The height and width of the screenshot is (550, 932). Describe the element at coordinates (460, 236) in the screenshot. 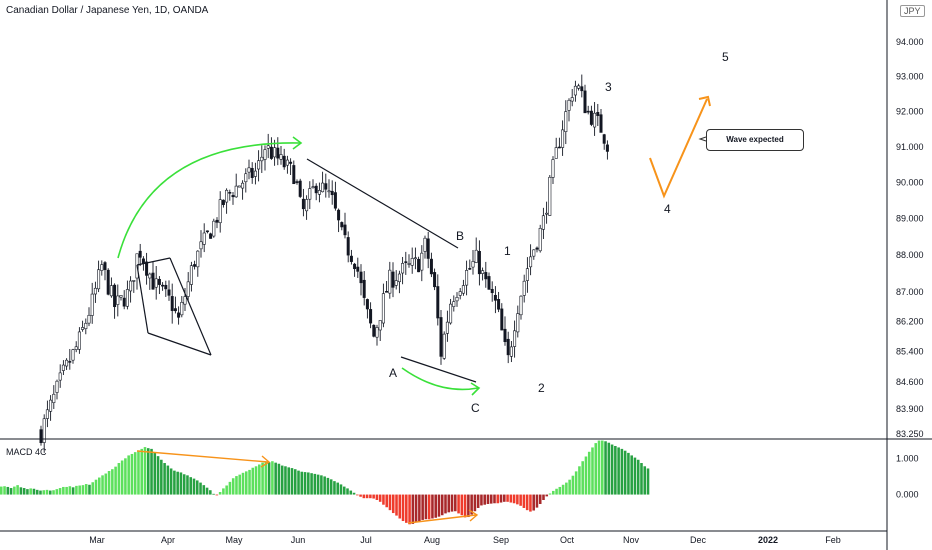

I see `wave-label-b: B` at that location.